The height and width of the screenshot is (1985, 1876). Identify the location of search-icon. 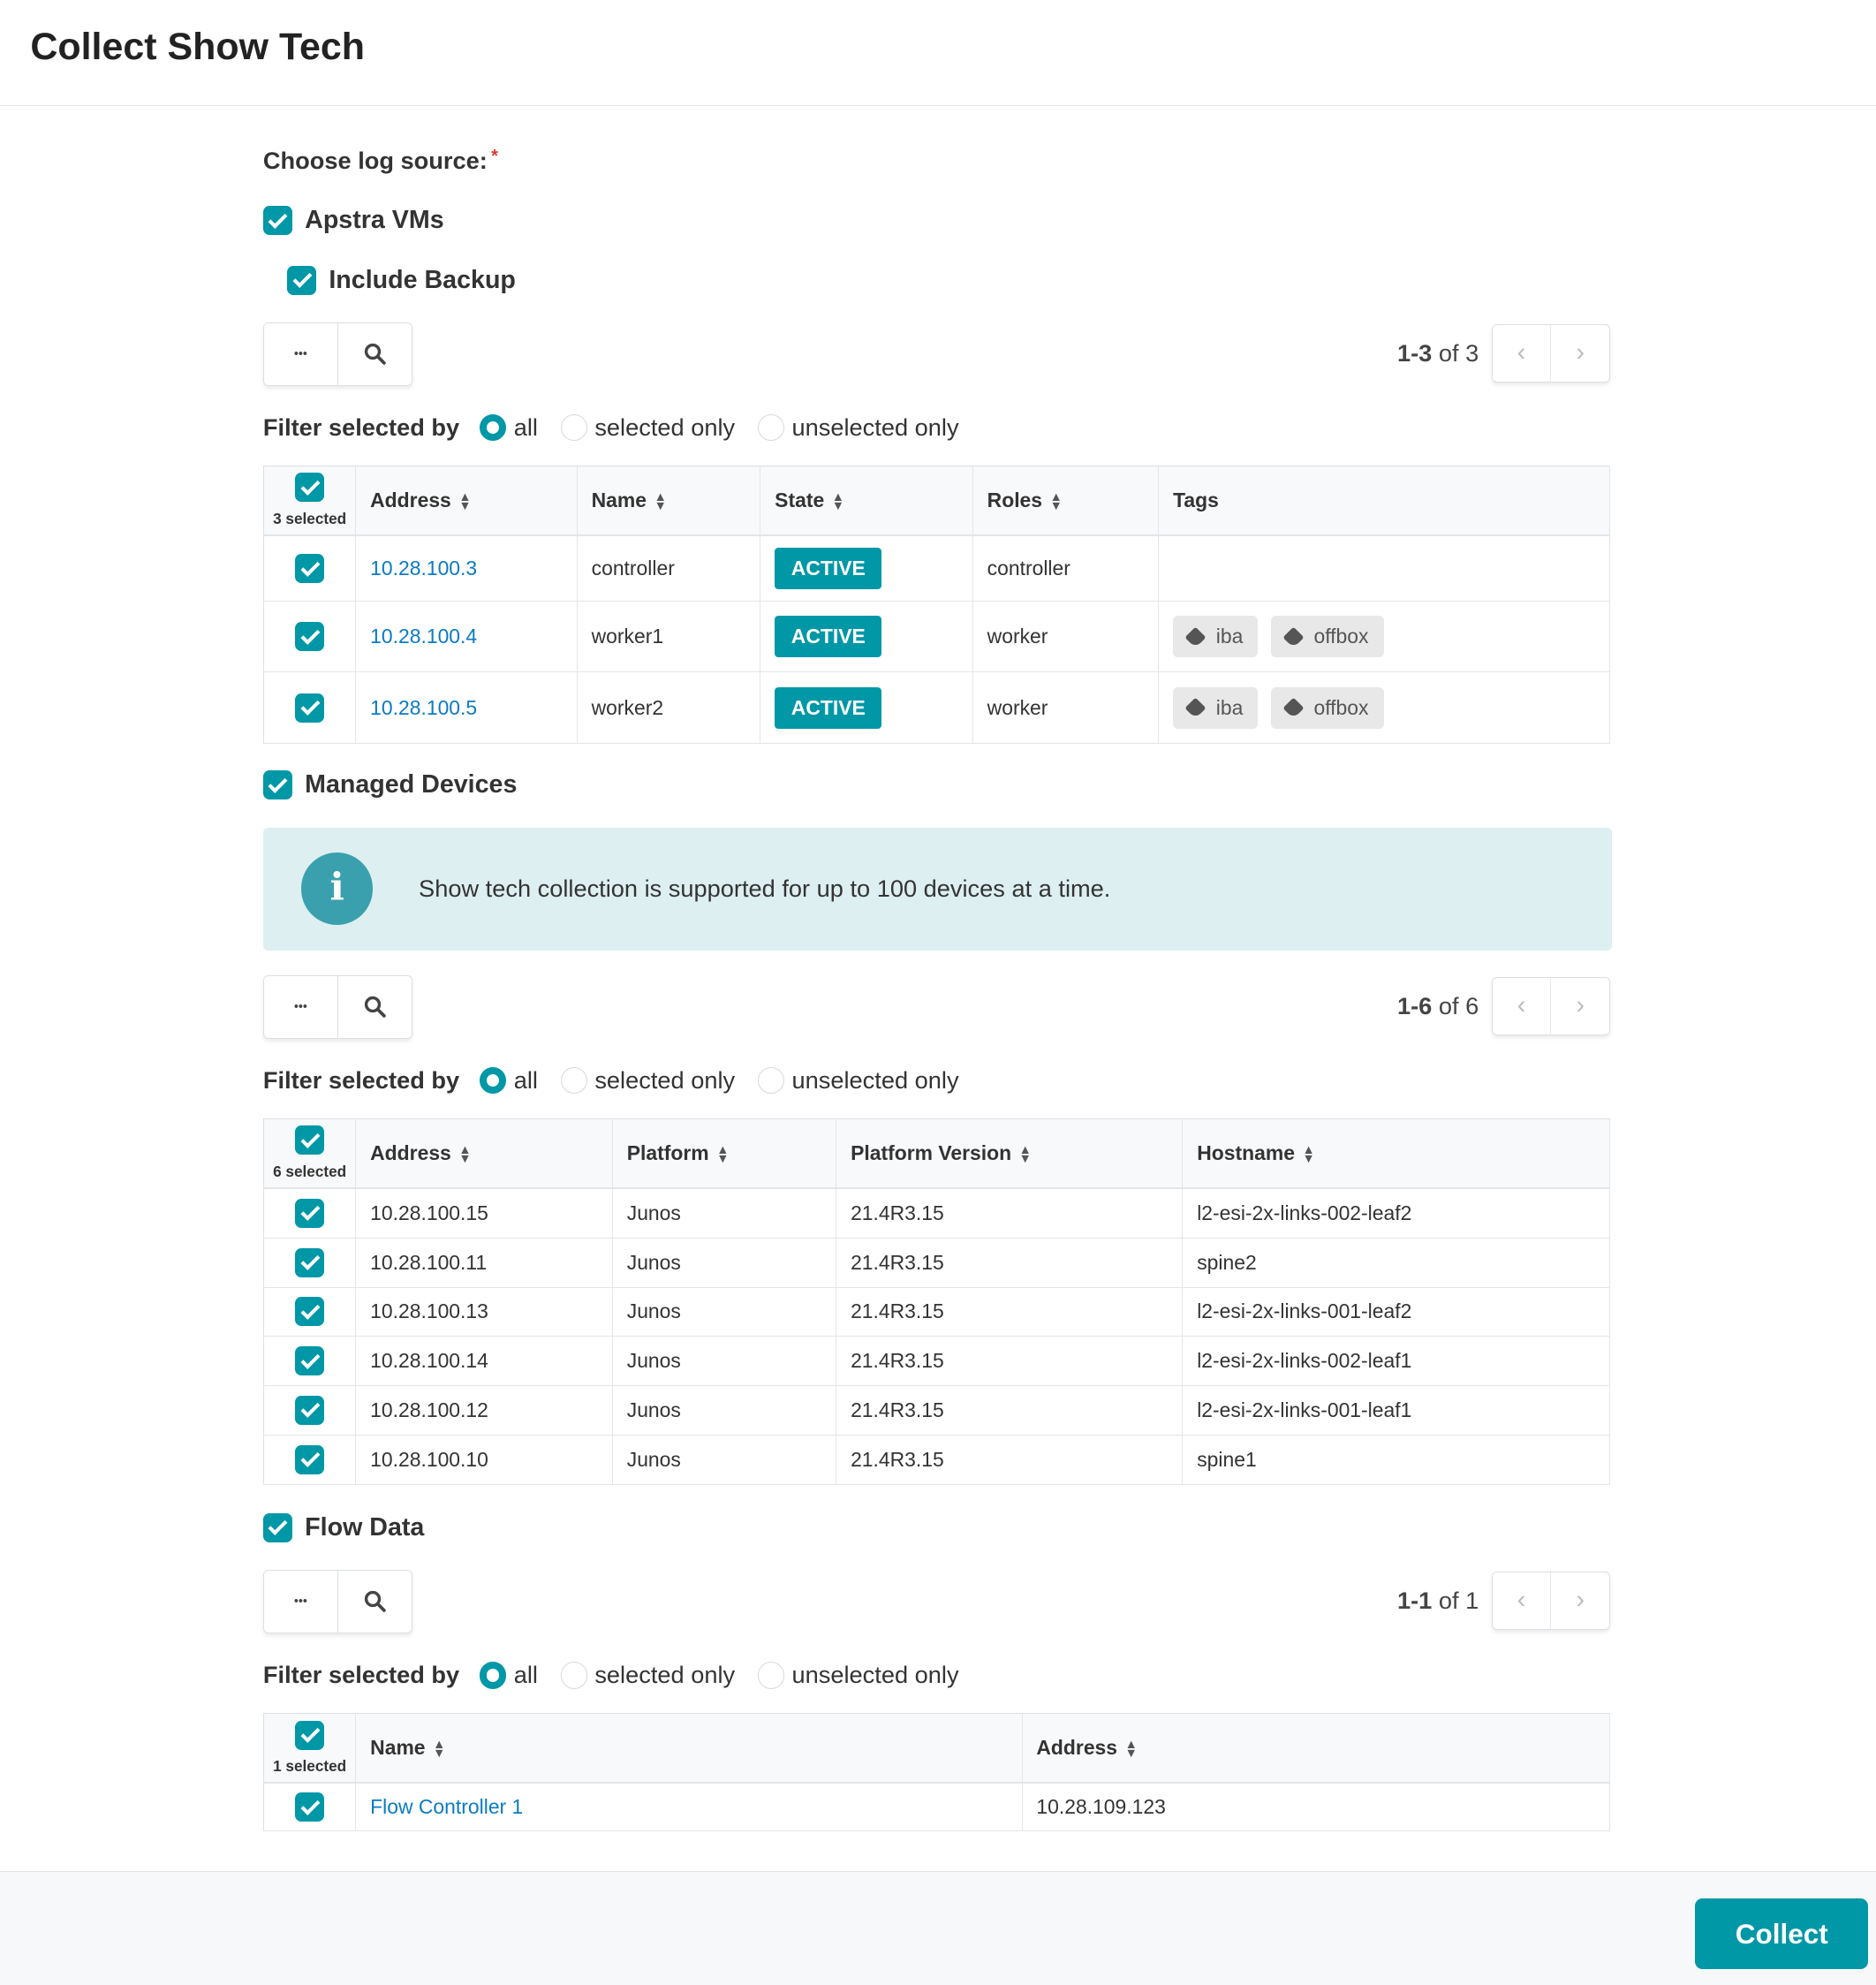
(375, 354).